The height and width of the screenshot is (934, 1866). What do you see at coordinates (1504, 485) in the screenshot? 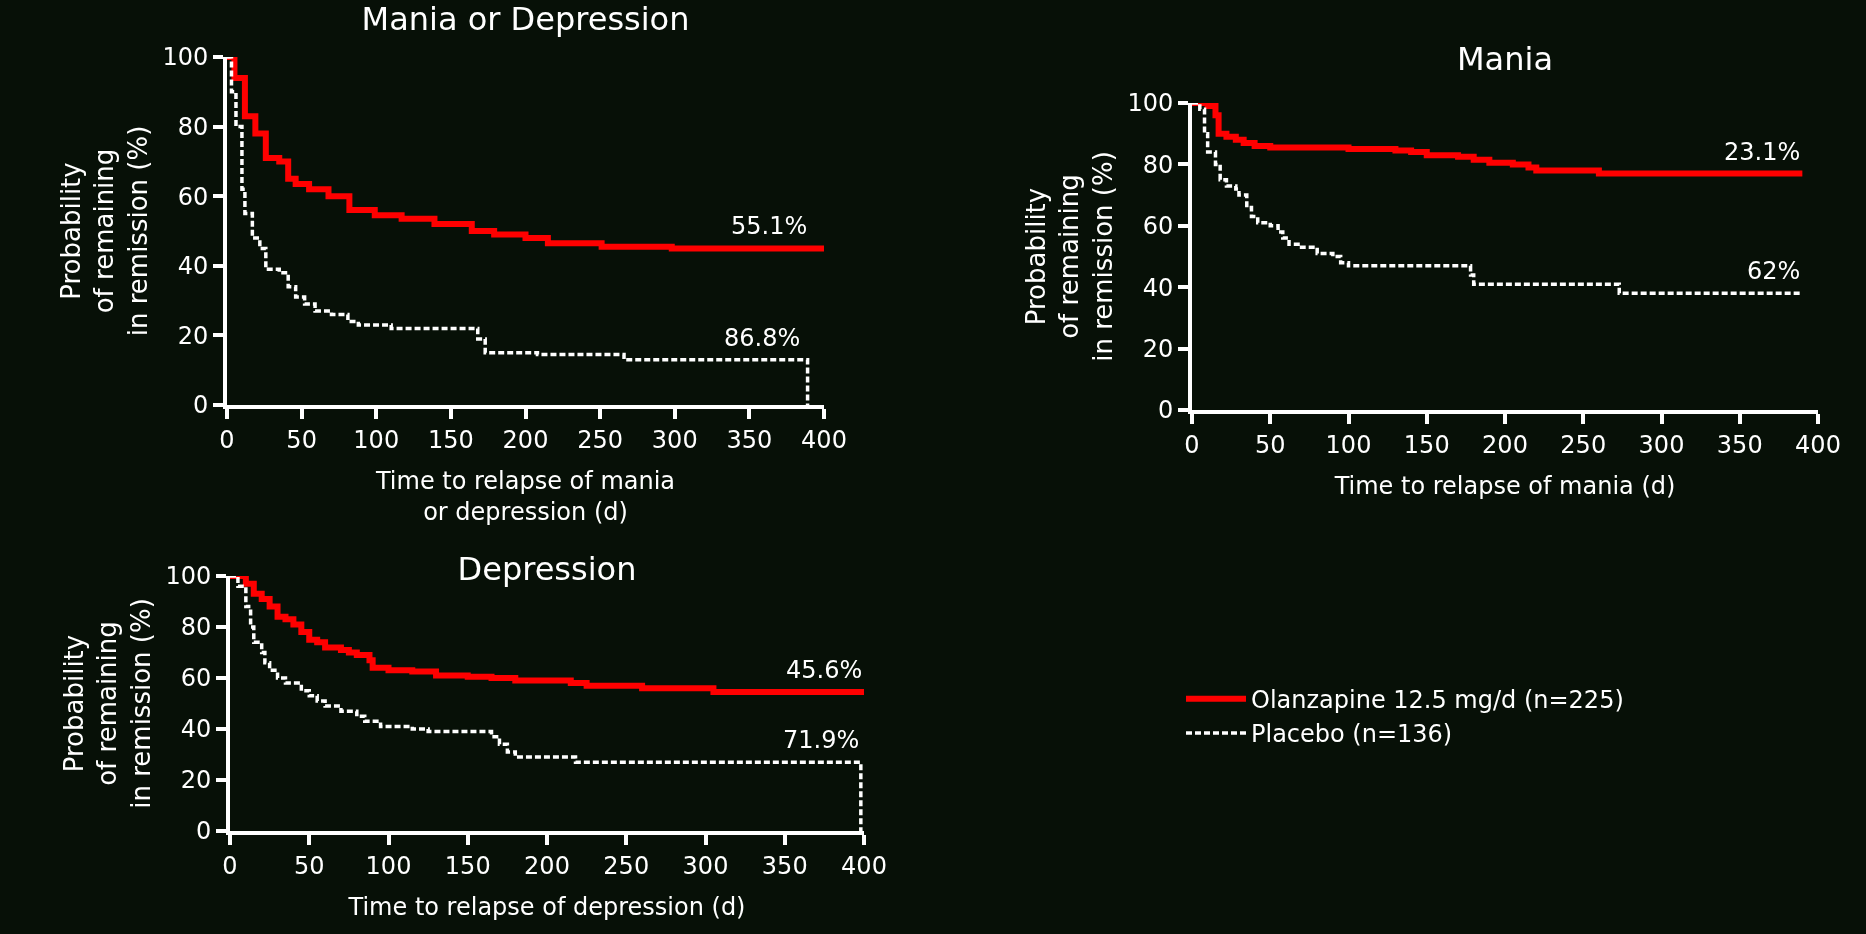
I see `x-axis-title: Time to relapse of mania (d)` at bounding box center [1504, 485].